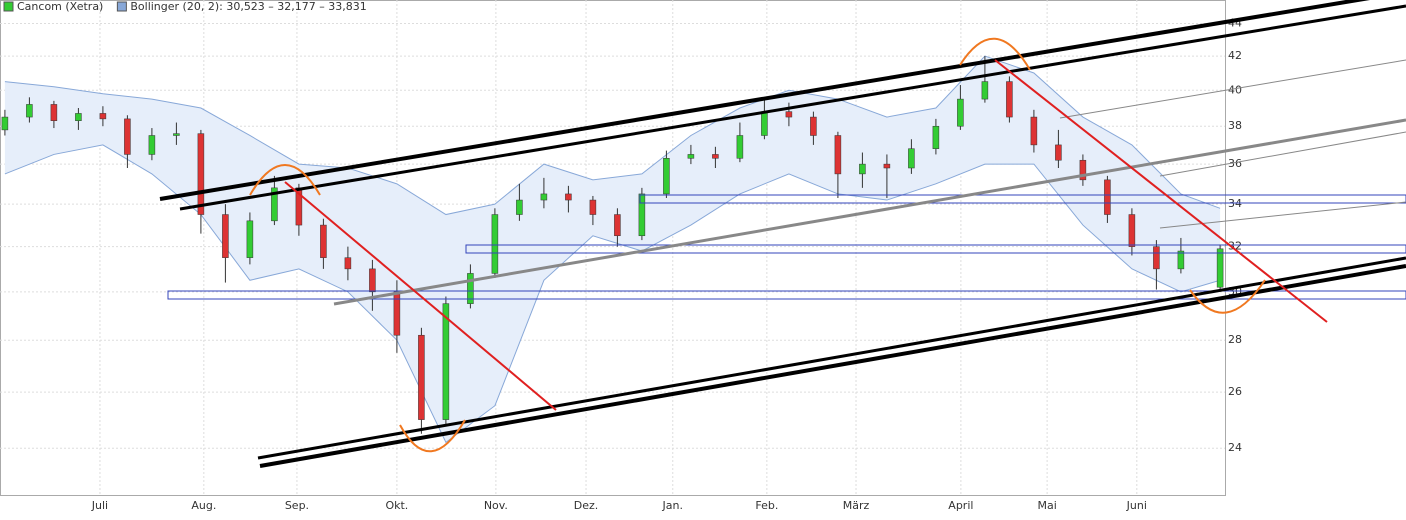  Describe the element at coordinates (1235, 163) in the screenshot. I see `y-tick-label: 36` at that location.